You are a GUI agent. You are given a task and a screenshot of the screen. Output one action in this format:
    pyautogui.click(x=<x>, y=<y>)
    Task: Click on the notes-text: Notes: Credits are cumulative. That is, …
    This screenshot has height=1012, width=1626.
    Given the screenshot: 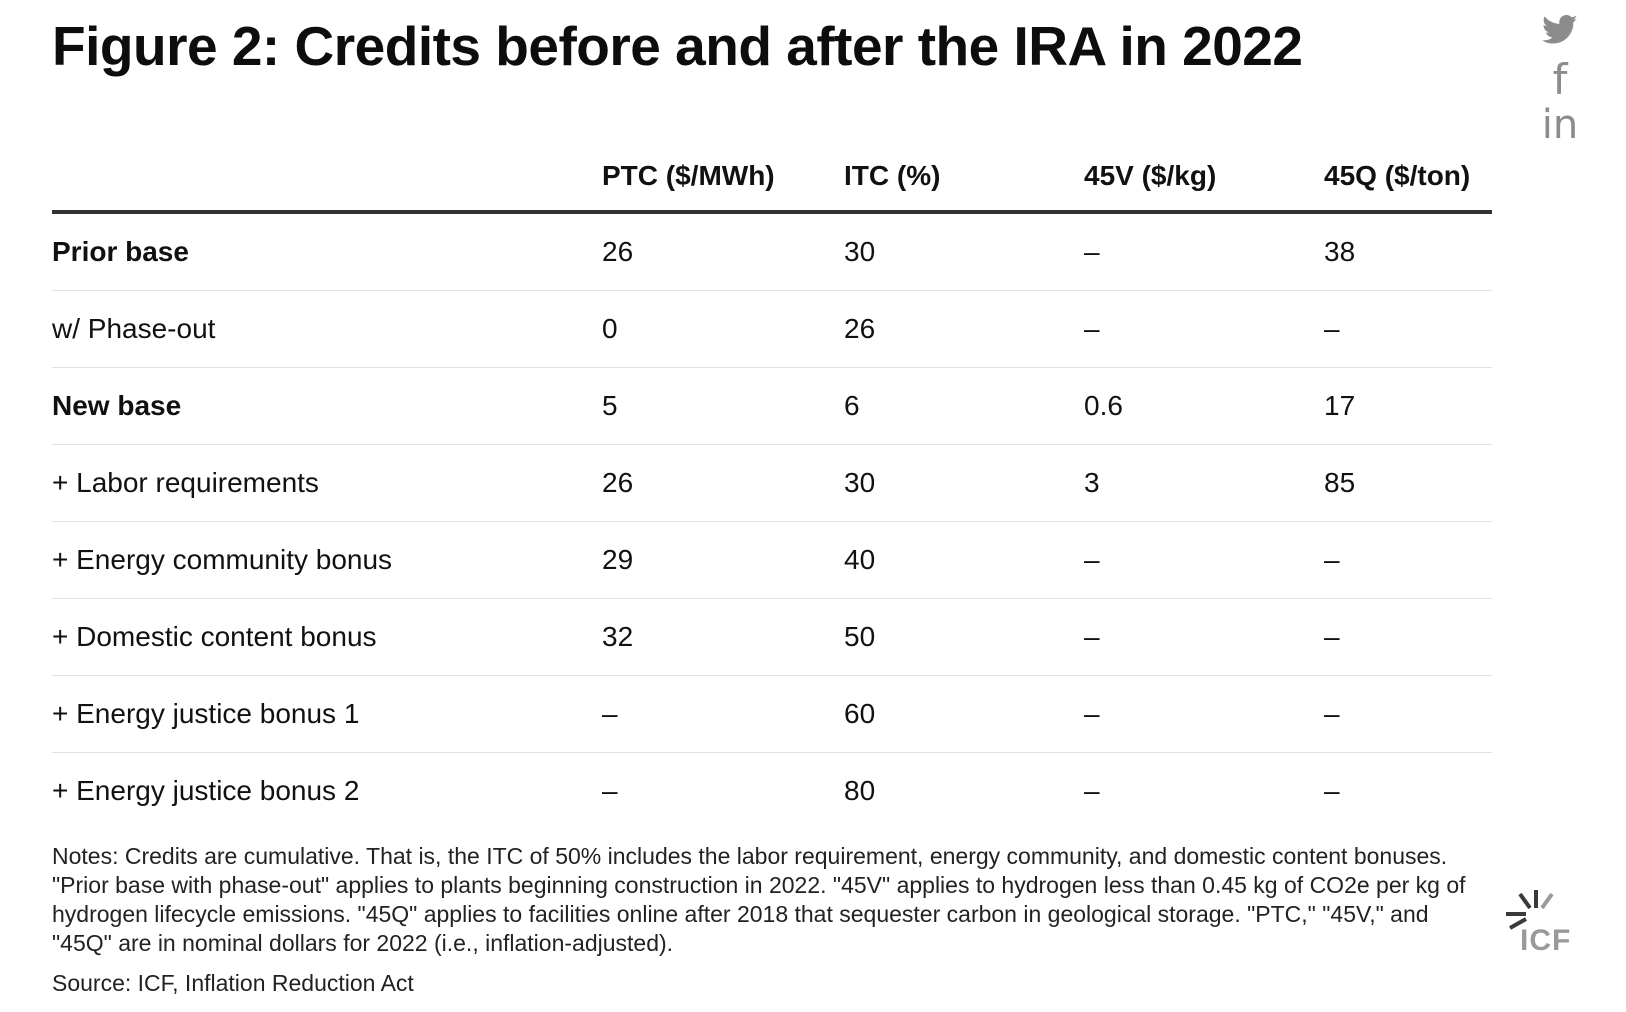 What is the action you would take?
    pyautogui.click(x=759, y=899)
    